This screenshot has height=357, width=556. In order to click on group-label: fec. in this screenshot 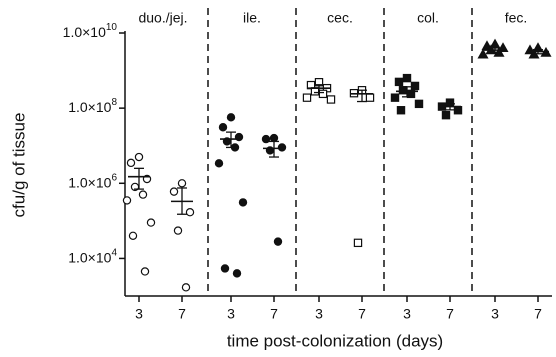, I will do `click(516, 18)`.